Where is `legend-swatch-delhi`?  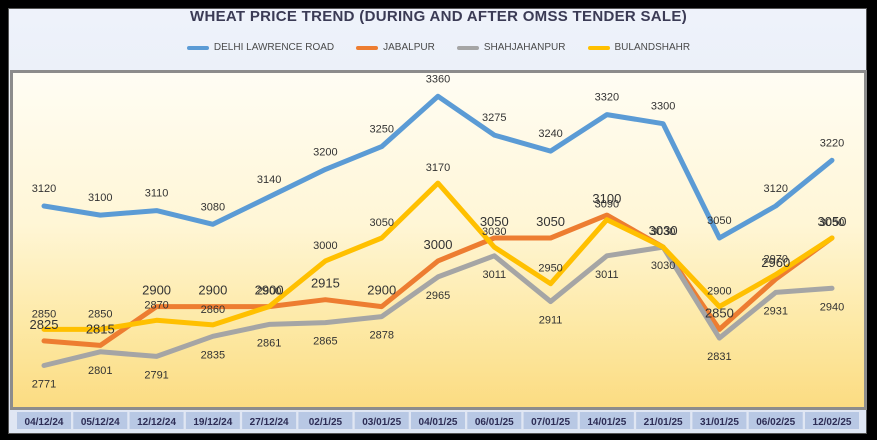
legend-swatch-delhi is located at coordinates (197, 47).